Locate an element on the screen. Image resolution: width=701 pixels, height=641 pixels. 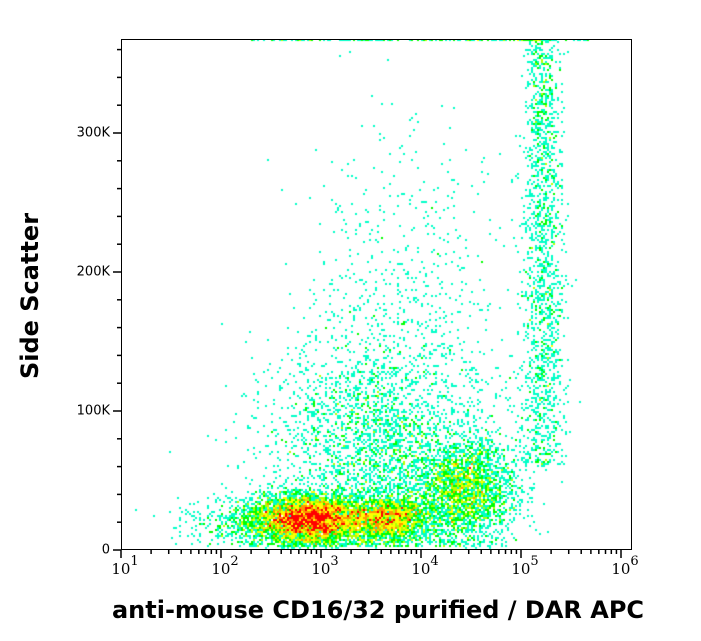
x-tick-label: 10⁴ is located at coordinates (425, 566).